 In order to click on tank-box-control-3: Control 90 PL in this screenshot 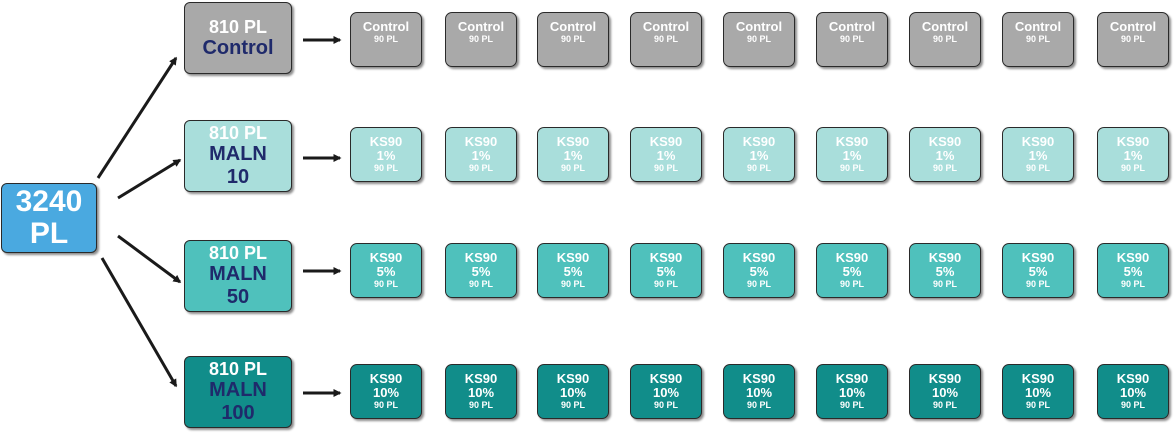, I will do `click(573, 39)`.